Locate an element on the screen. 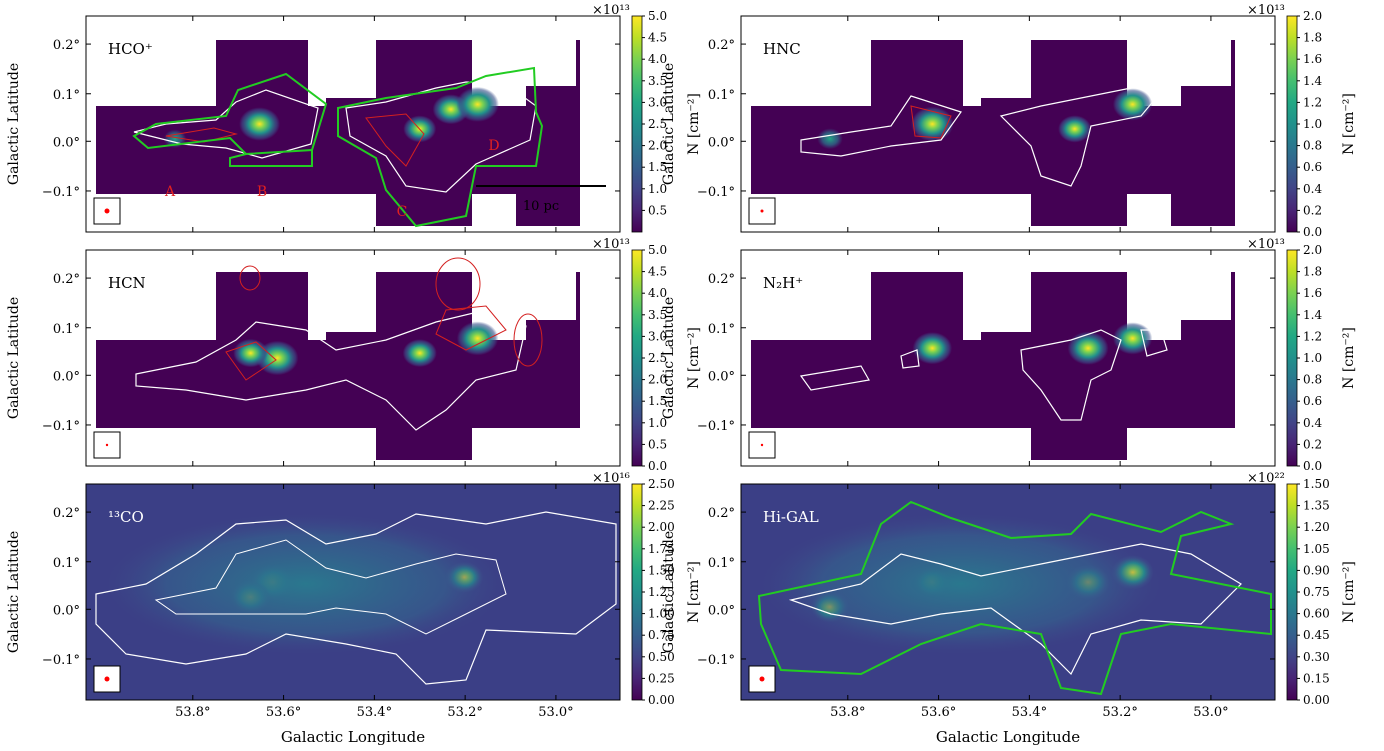 This screenshot has height=751, width=1384. contour-red is located at coordinates (295, 140).